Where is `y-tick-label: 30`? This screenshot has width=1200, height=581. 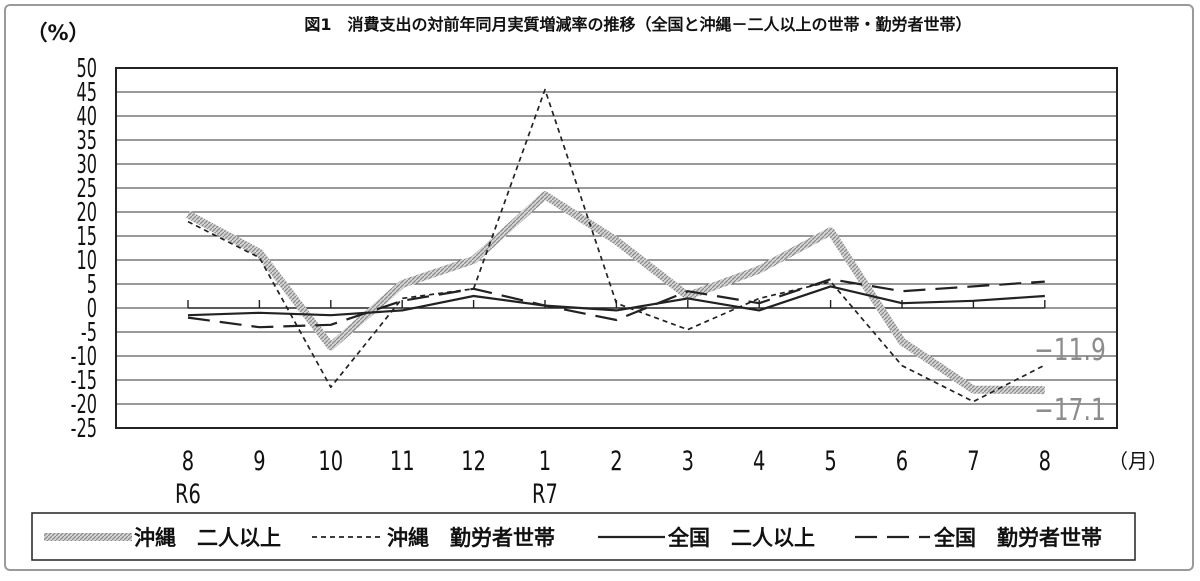
y-tick-label: 30 is located at coordinates (86, 165).